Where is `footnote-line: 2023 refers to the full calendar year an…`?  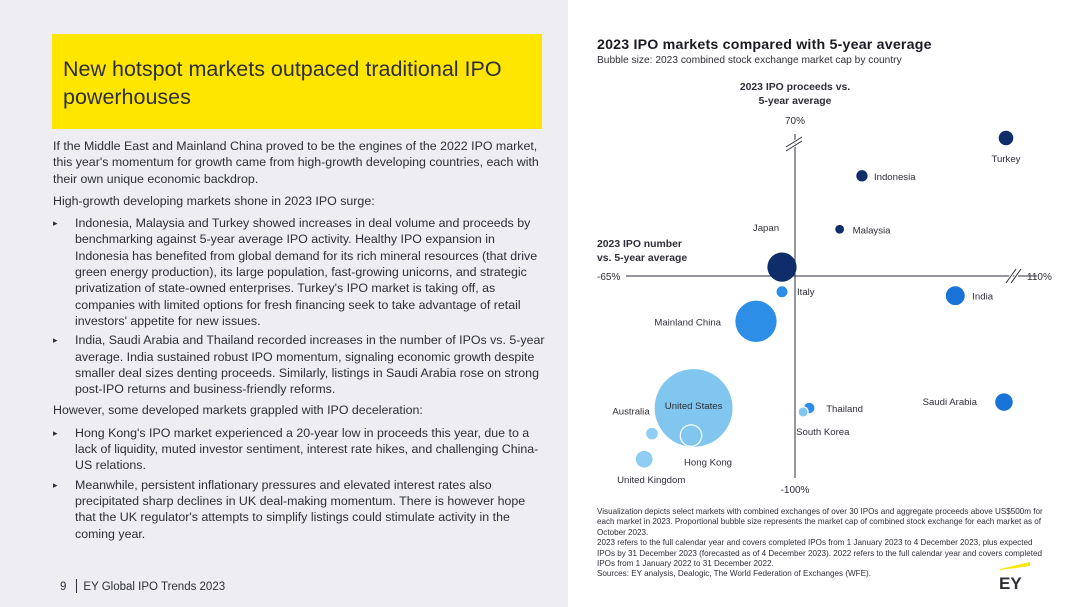 footnote-line: 2023 refers to the full calendar year an… is located at coordinates (821, 553).